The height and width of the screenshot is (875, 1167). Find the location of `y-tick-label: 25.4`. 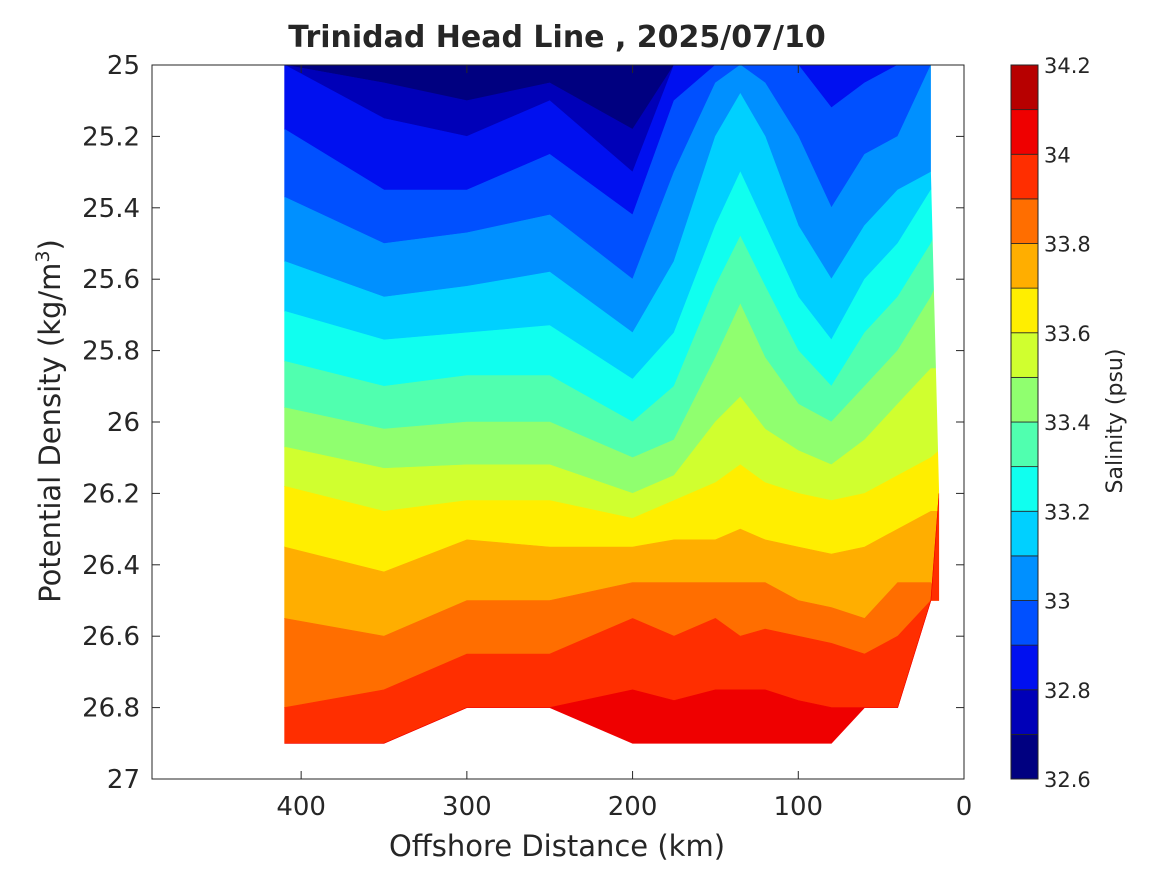

y-tick-label: 25.4 is located at coordinates (111, 209).